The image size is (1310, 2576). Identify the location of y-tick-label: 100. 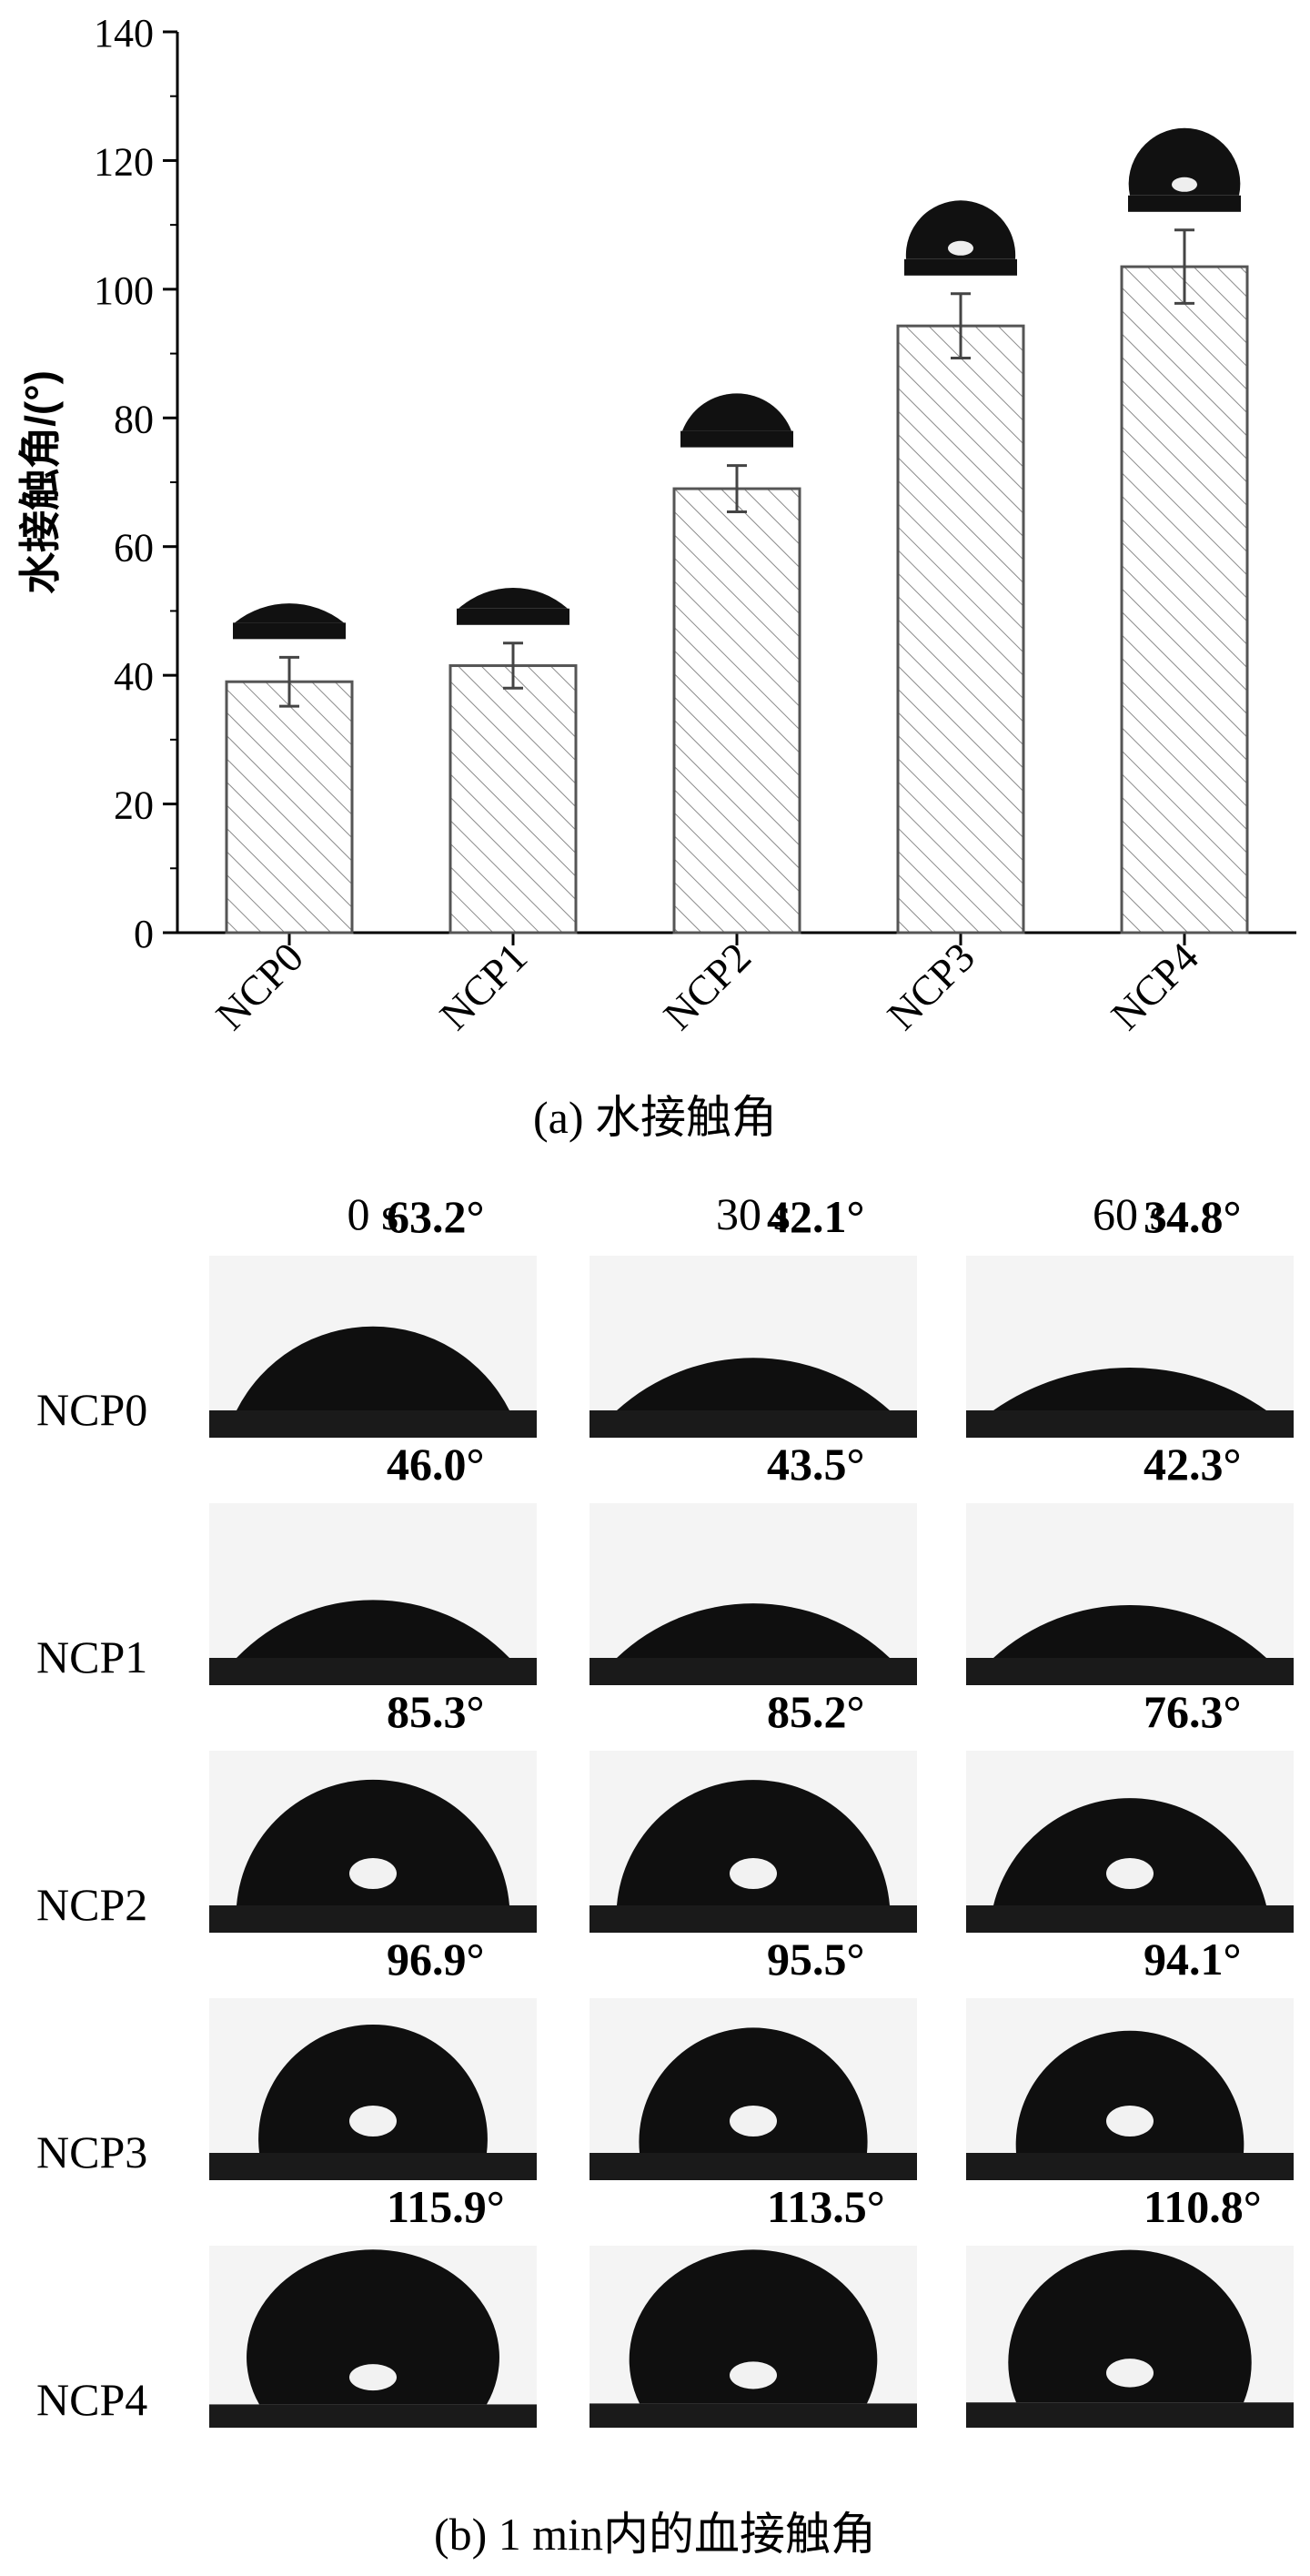
(124, 290).